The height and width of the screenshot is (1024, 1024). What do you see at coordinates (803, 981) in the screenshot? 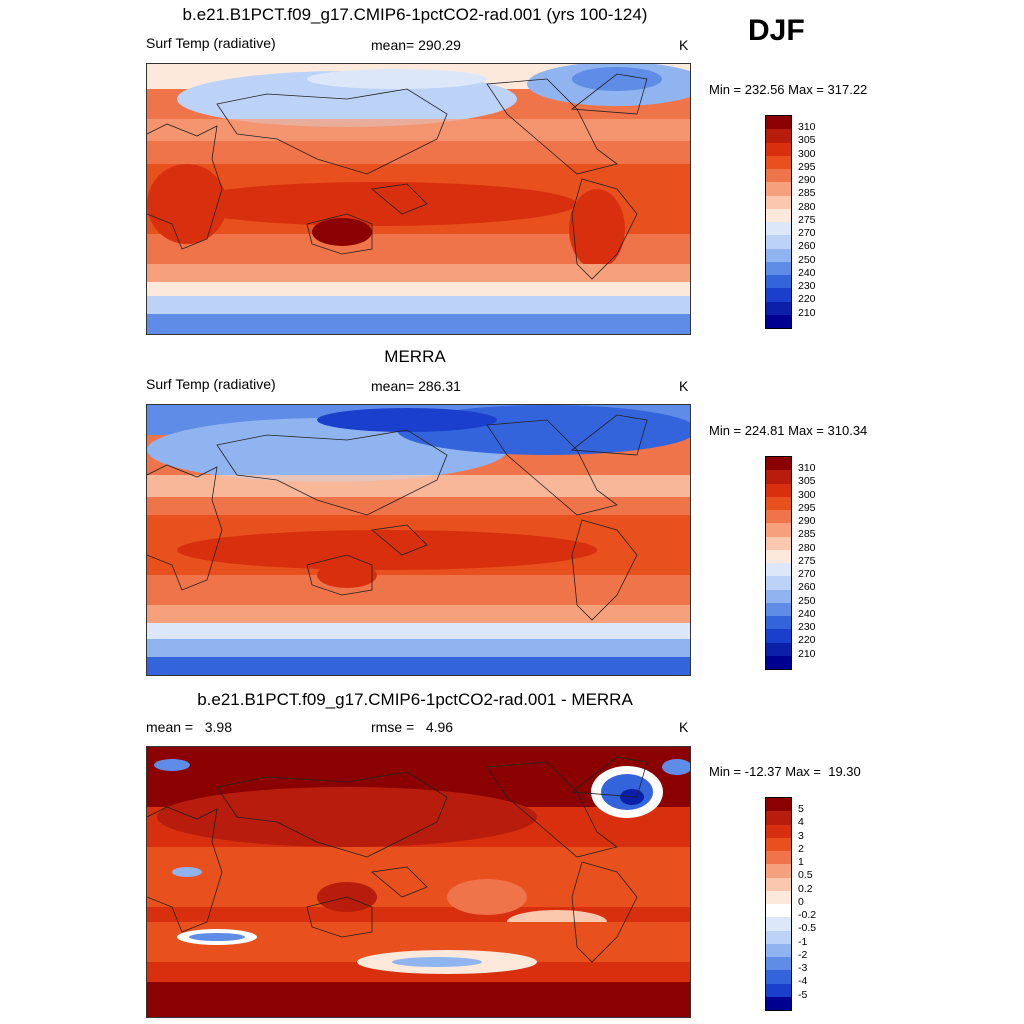
I see `colorbar-tick: -4` at bounding box center [803, 981].